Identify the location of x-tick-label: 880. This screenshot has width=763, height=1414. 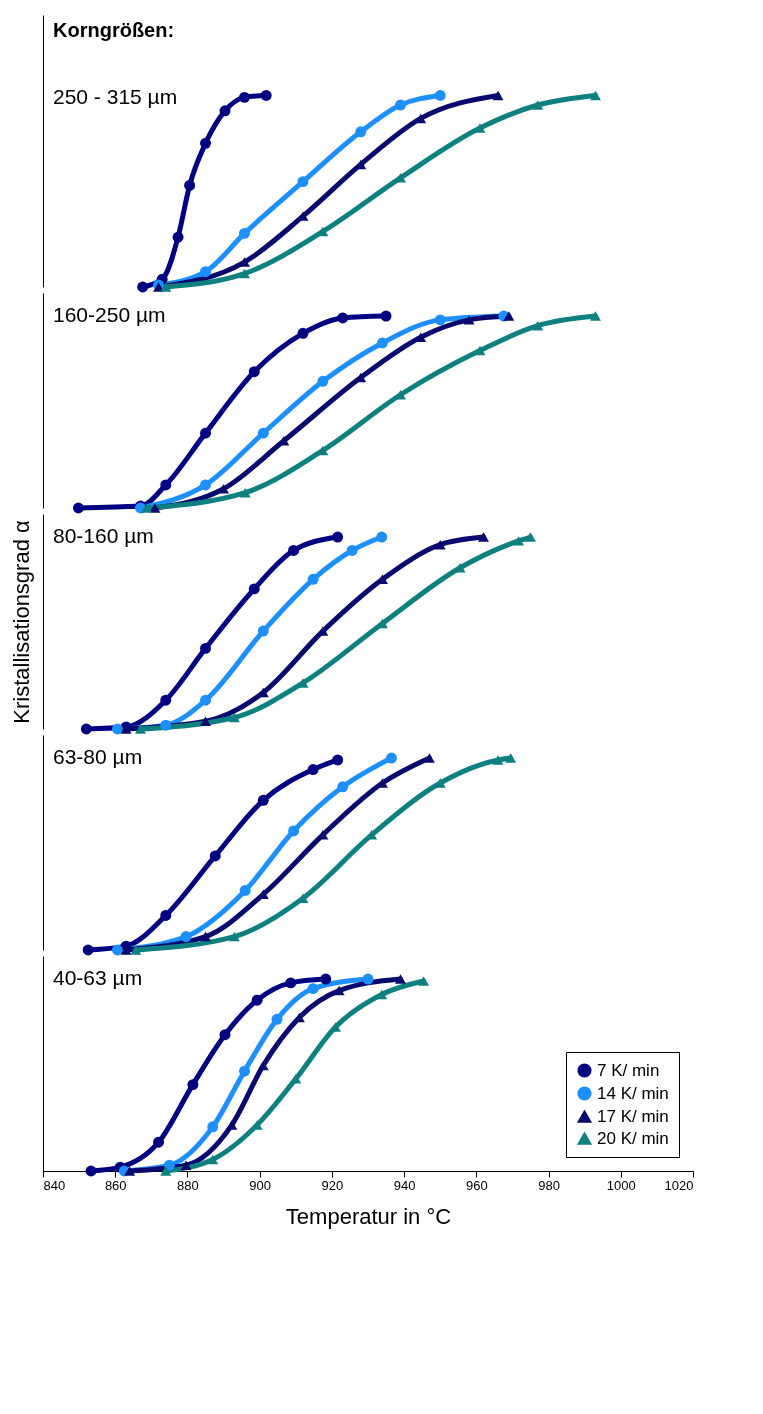
(188, 1185).